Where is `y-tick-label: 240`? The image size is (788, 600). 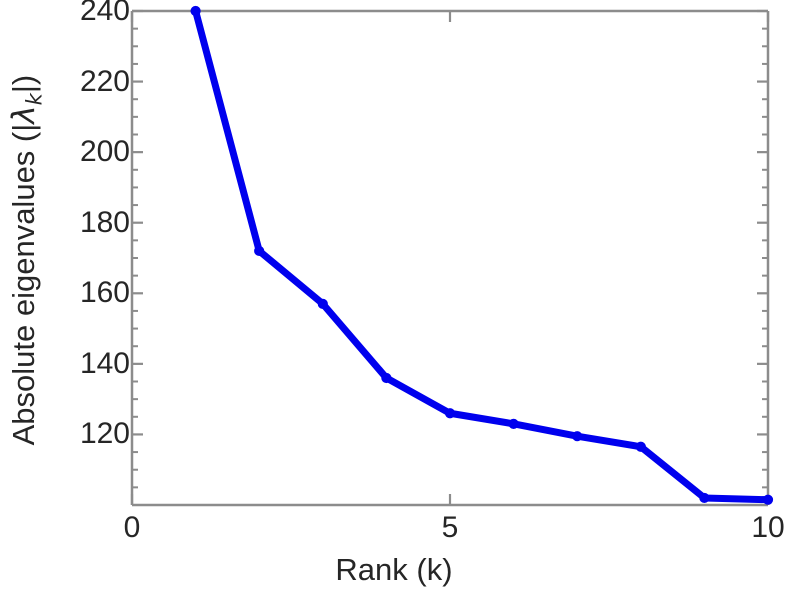 y-tick-label: 240 is located at coordinates (104, 13).